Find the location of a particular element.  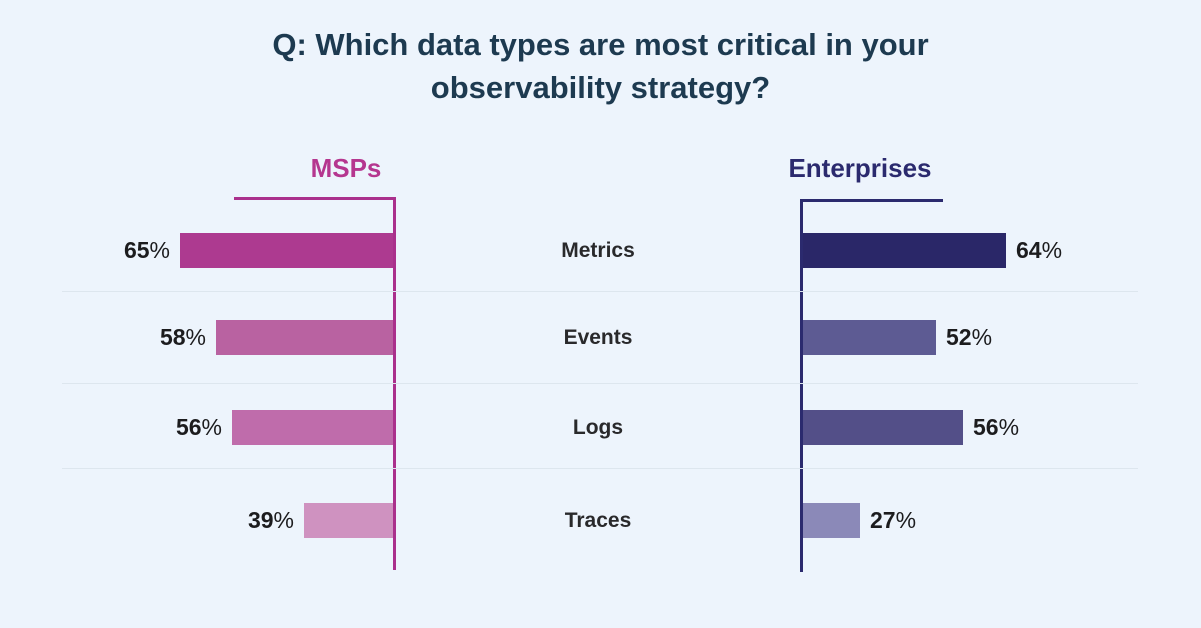

msps-bar-group-events: 58% is located at coordinates (276, 337).